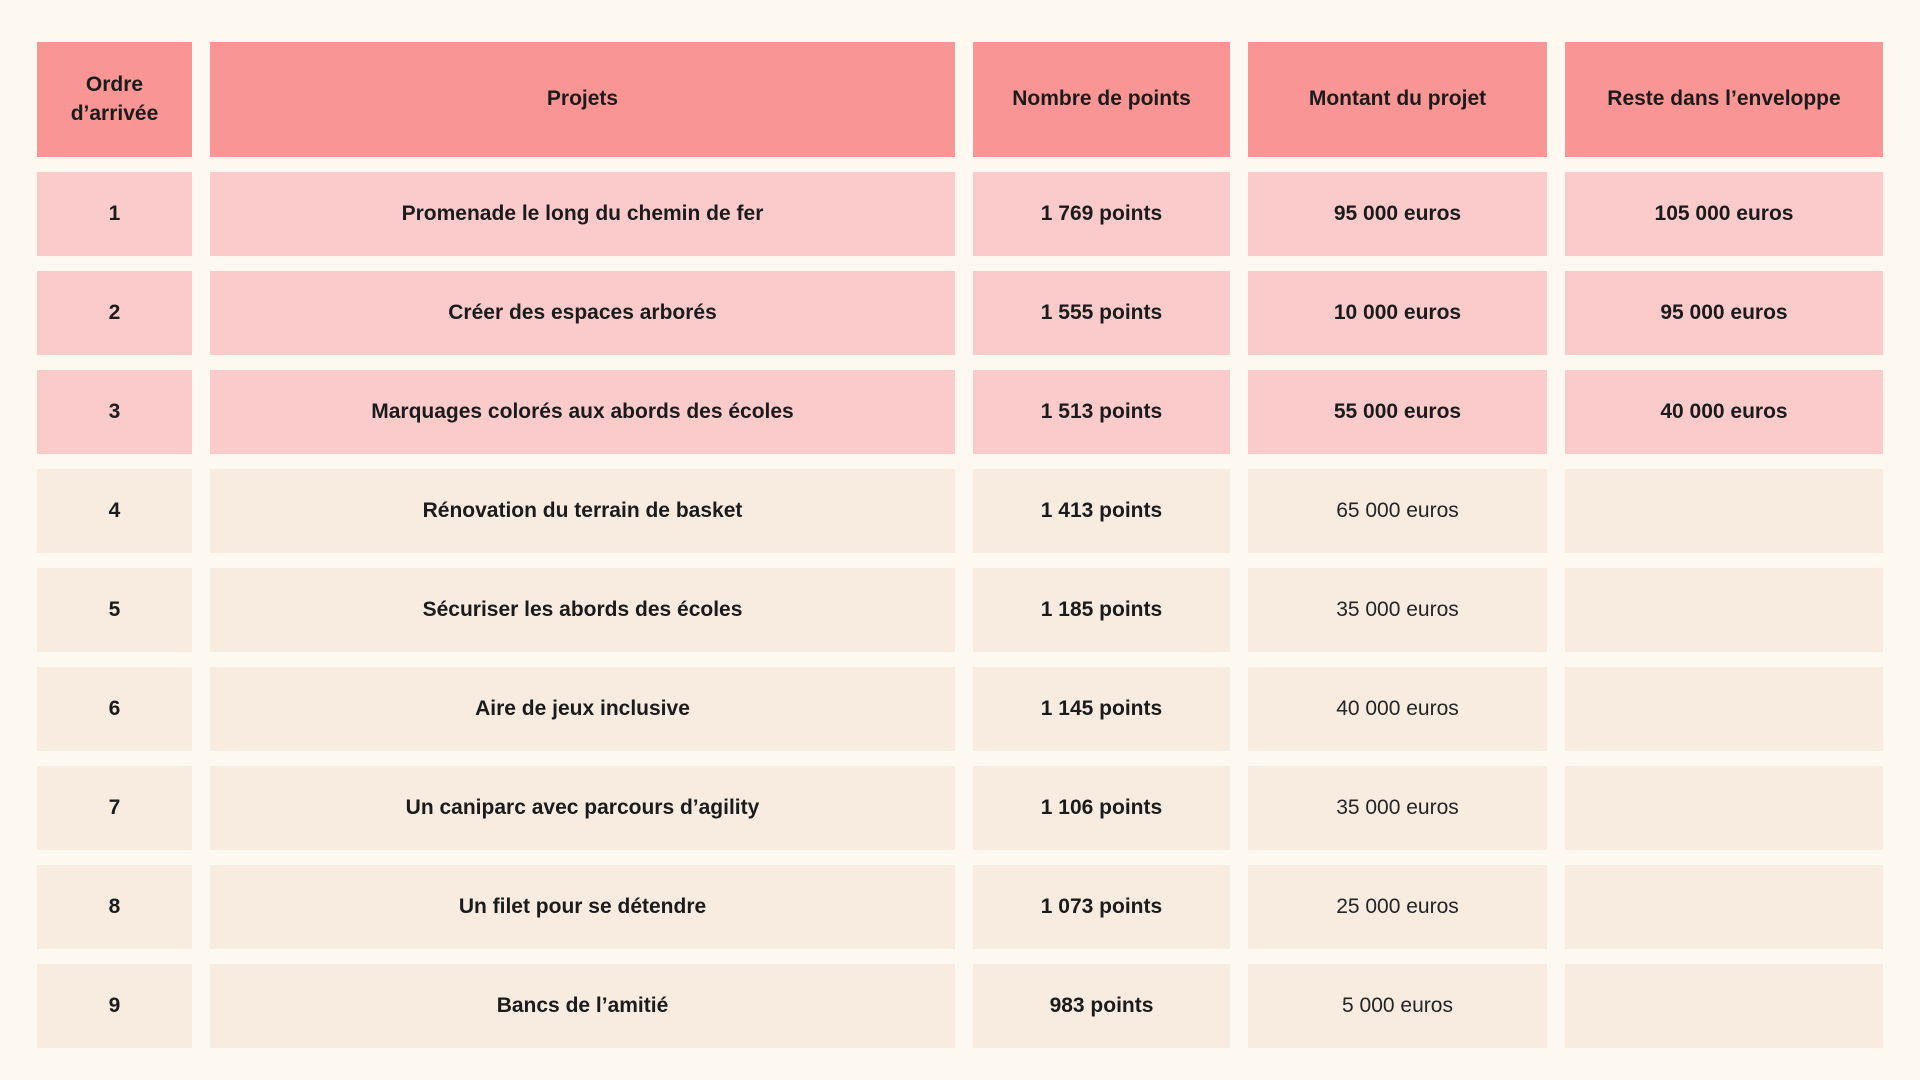  I want to click on row-6-project-cell: Aire de jeux inclusive, so click(582, 709).